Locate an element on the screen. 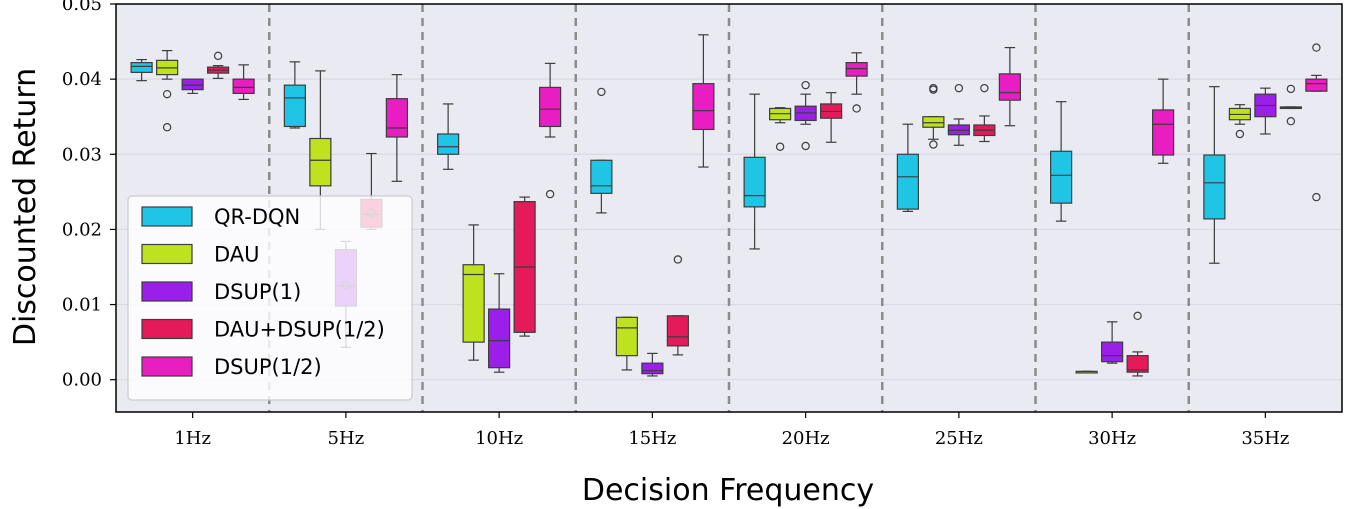 The width and height of the screenshot is (1346, 509). legend-label: DAU is located at coordinates (237, 255).